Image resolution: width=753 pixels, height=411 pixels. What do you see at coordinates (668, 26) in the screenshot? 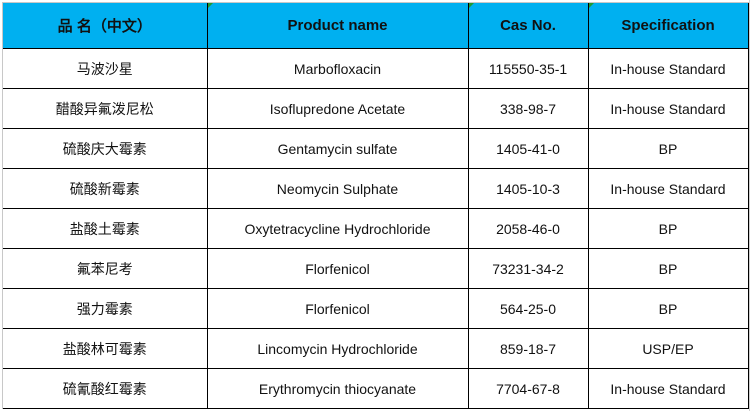
I see `header-specification: Specification` at bounding box center [668, 26].